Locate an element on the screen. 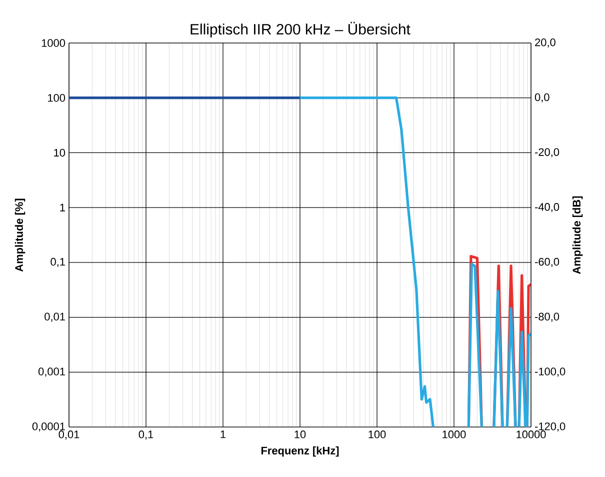  y2-tick-label: 20,0 is located at coordinates (545, 43).